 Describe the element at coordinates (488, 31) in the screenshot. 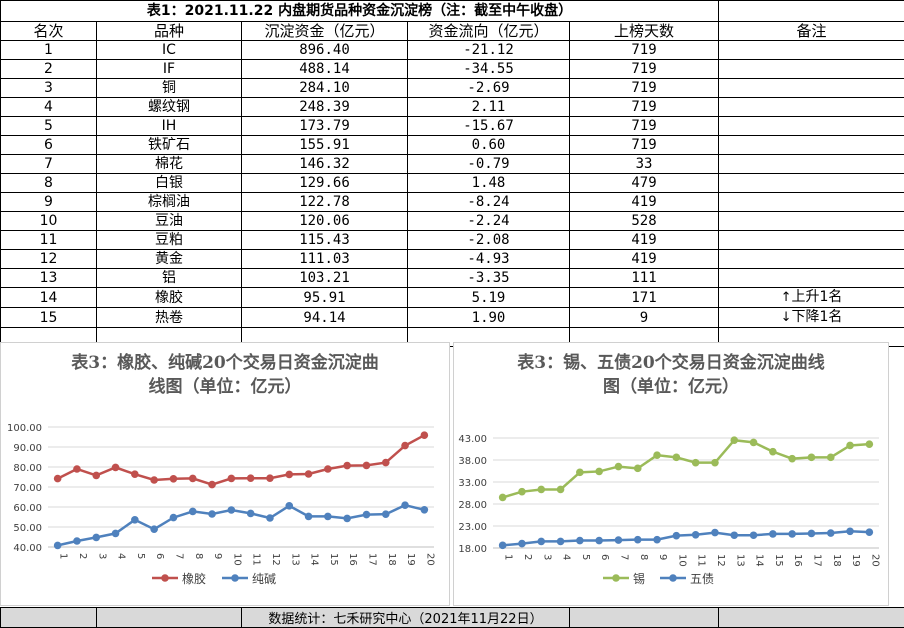

I see `header-flow: 资金流向（亿元）` at that location.